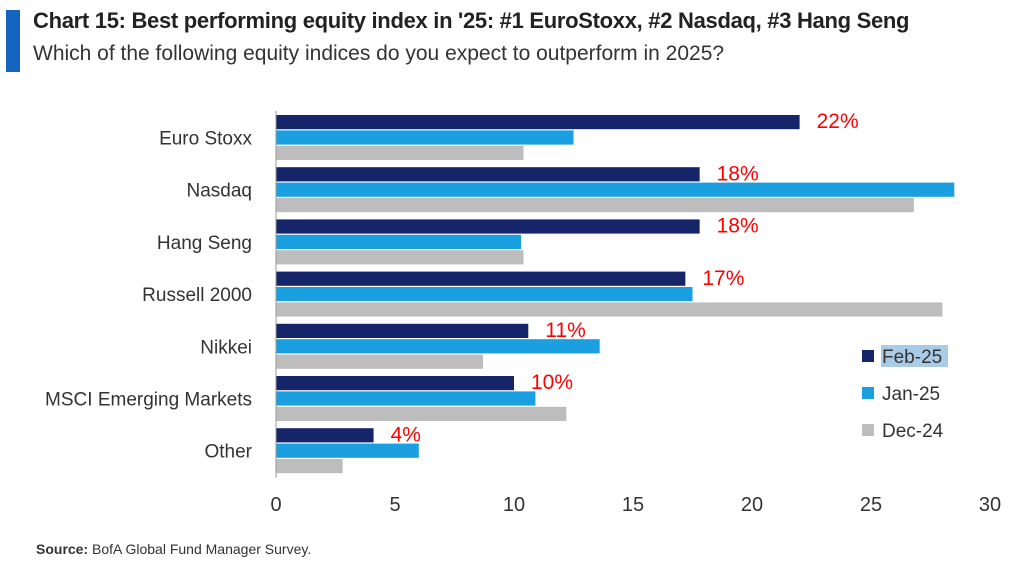 The width and height of the screenshot is (1024, 568). What do you see at coordinates (838, 121) in the screenshot?
I see `data-label: 22%` at bounding box center [838, 121].